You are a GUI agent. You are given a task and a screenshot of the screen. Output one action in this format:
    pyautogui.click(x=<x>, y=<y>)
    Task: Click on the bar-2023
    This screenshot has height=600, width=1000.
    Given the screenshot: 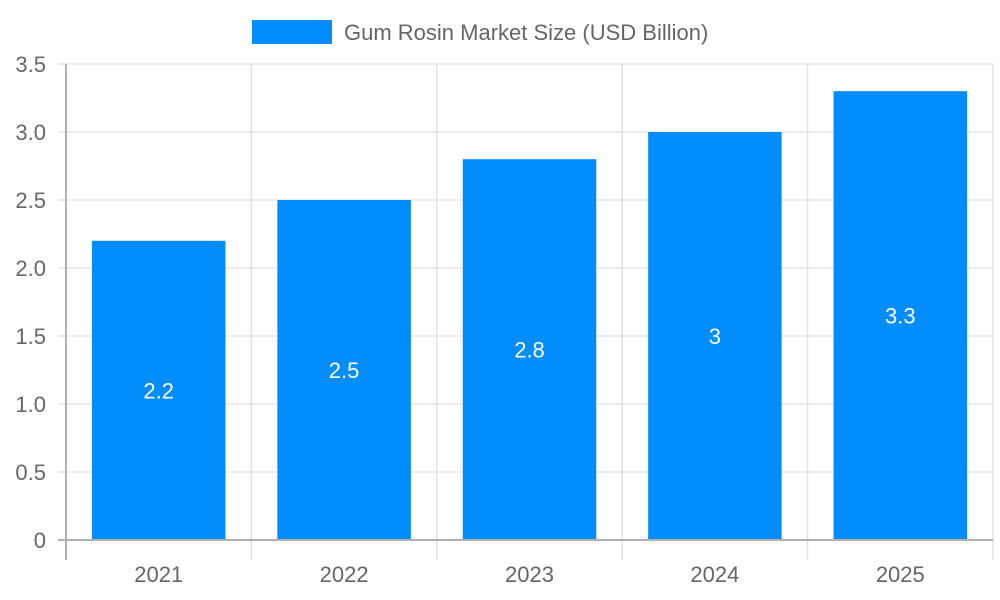 What is the action you would take?
    pyautogui.click(x=529, y=349)
    